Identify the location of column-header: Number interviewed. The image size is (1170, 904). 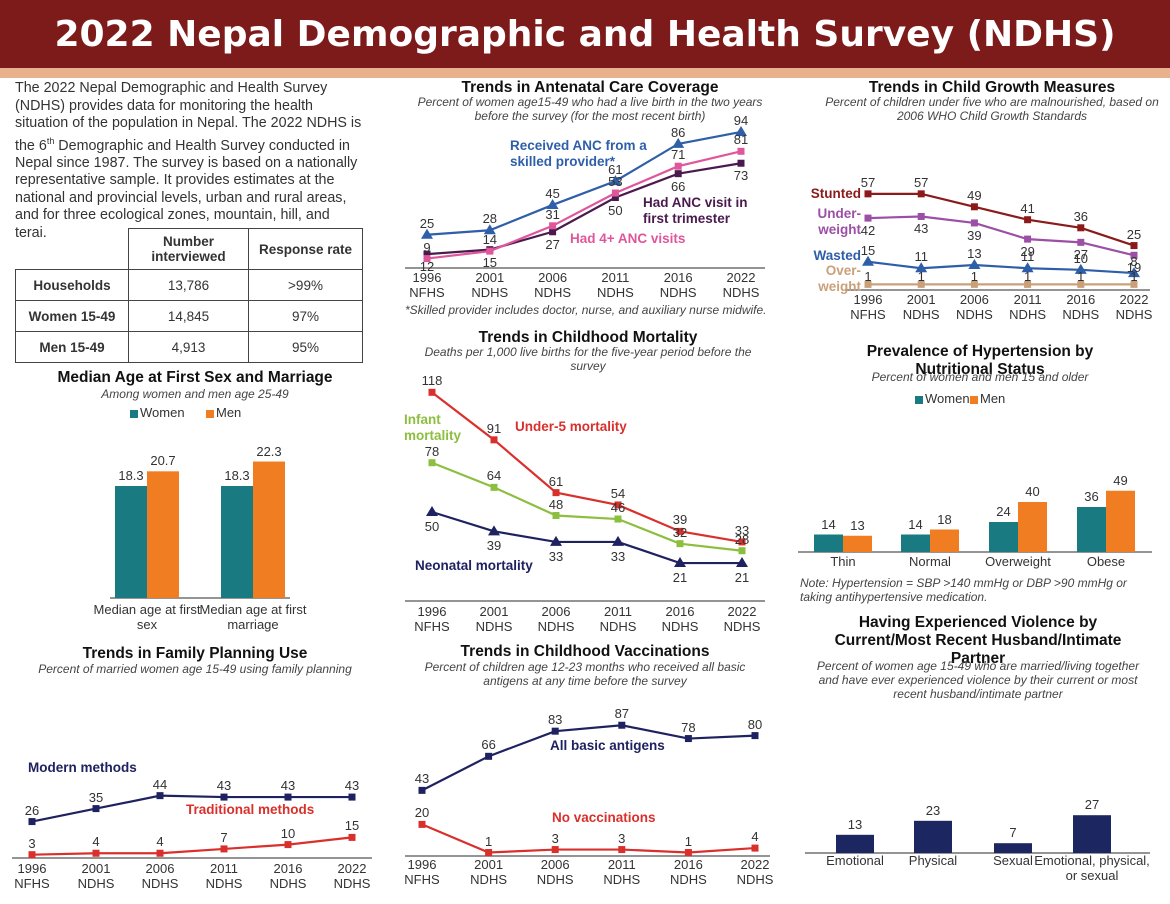
(188, 249).